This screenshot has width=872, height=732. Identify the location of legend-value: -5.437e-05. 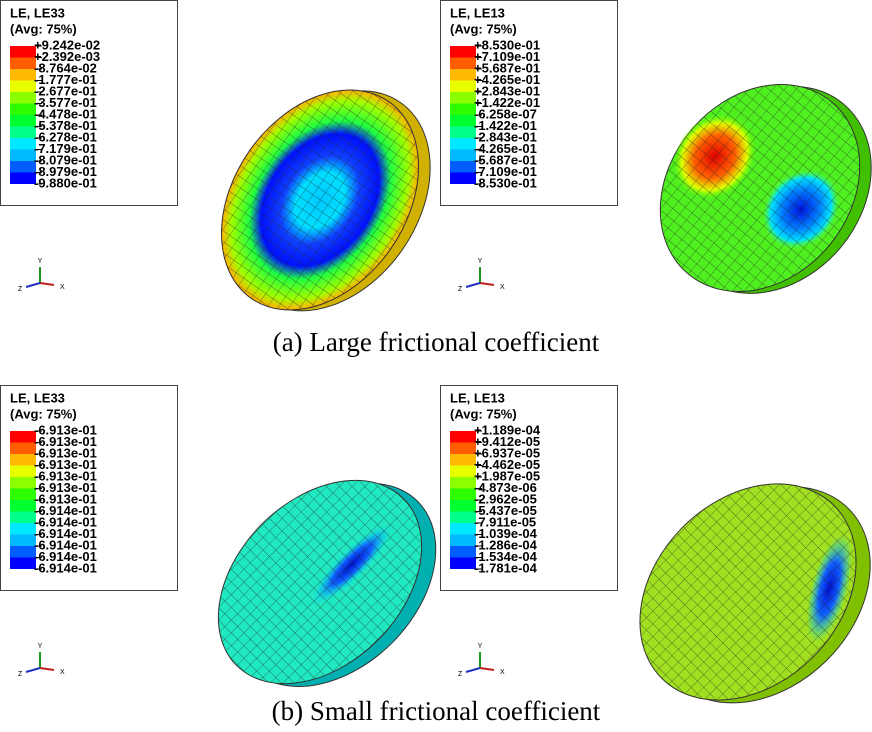
(505, 510).